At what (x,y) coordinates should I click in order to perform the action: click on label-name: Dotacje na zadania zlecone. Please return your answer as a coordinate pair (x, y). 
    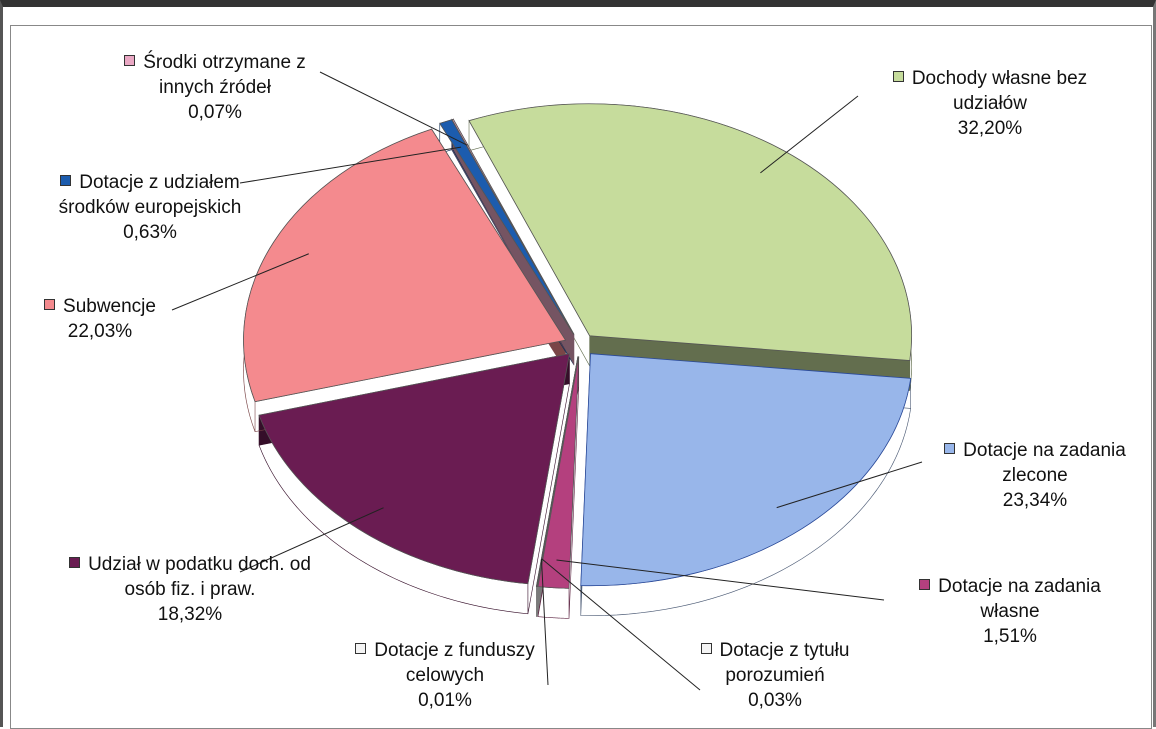
    Looking at the image, I should click on (1044, 463).